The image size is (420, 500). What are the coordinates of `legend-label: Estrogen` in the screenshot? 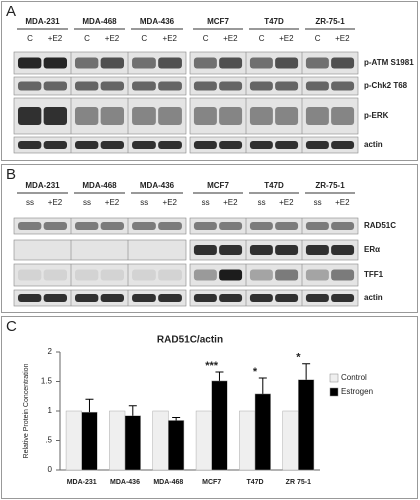 It's located at (357, 391).